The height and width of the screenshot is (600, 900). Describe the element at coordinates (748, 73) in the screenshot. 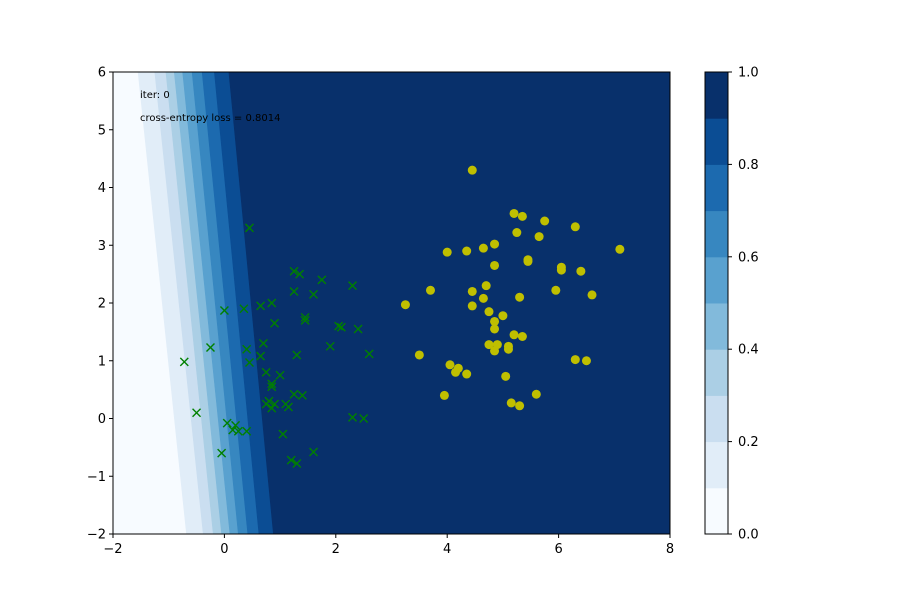

I see `colorbar-tick-label: 1.0` at that location.